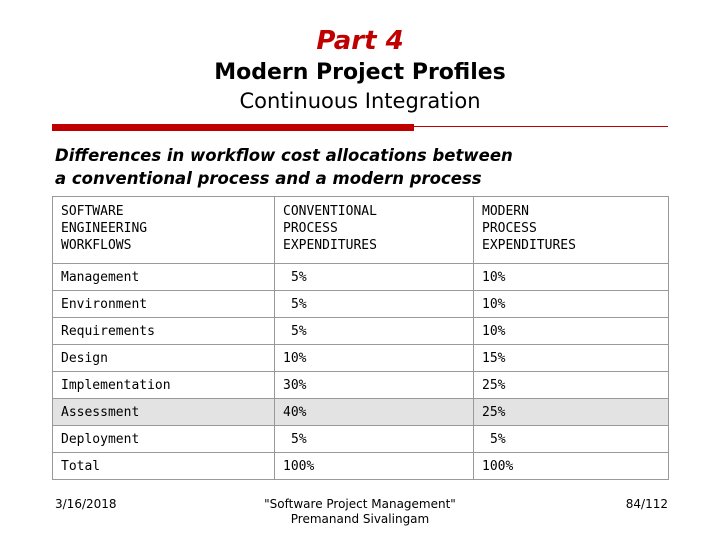  Describe the element at coordinates (233, 127) in the screenshot. I see `title-underline-thick` at that location.